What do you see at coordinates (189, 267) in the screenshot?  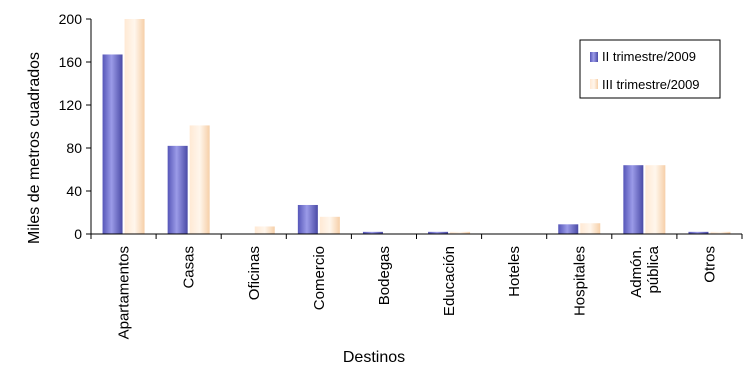 I see `x-tick-label: Casas` at bounding box center [189, 267].